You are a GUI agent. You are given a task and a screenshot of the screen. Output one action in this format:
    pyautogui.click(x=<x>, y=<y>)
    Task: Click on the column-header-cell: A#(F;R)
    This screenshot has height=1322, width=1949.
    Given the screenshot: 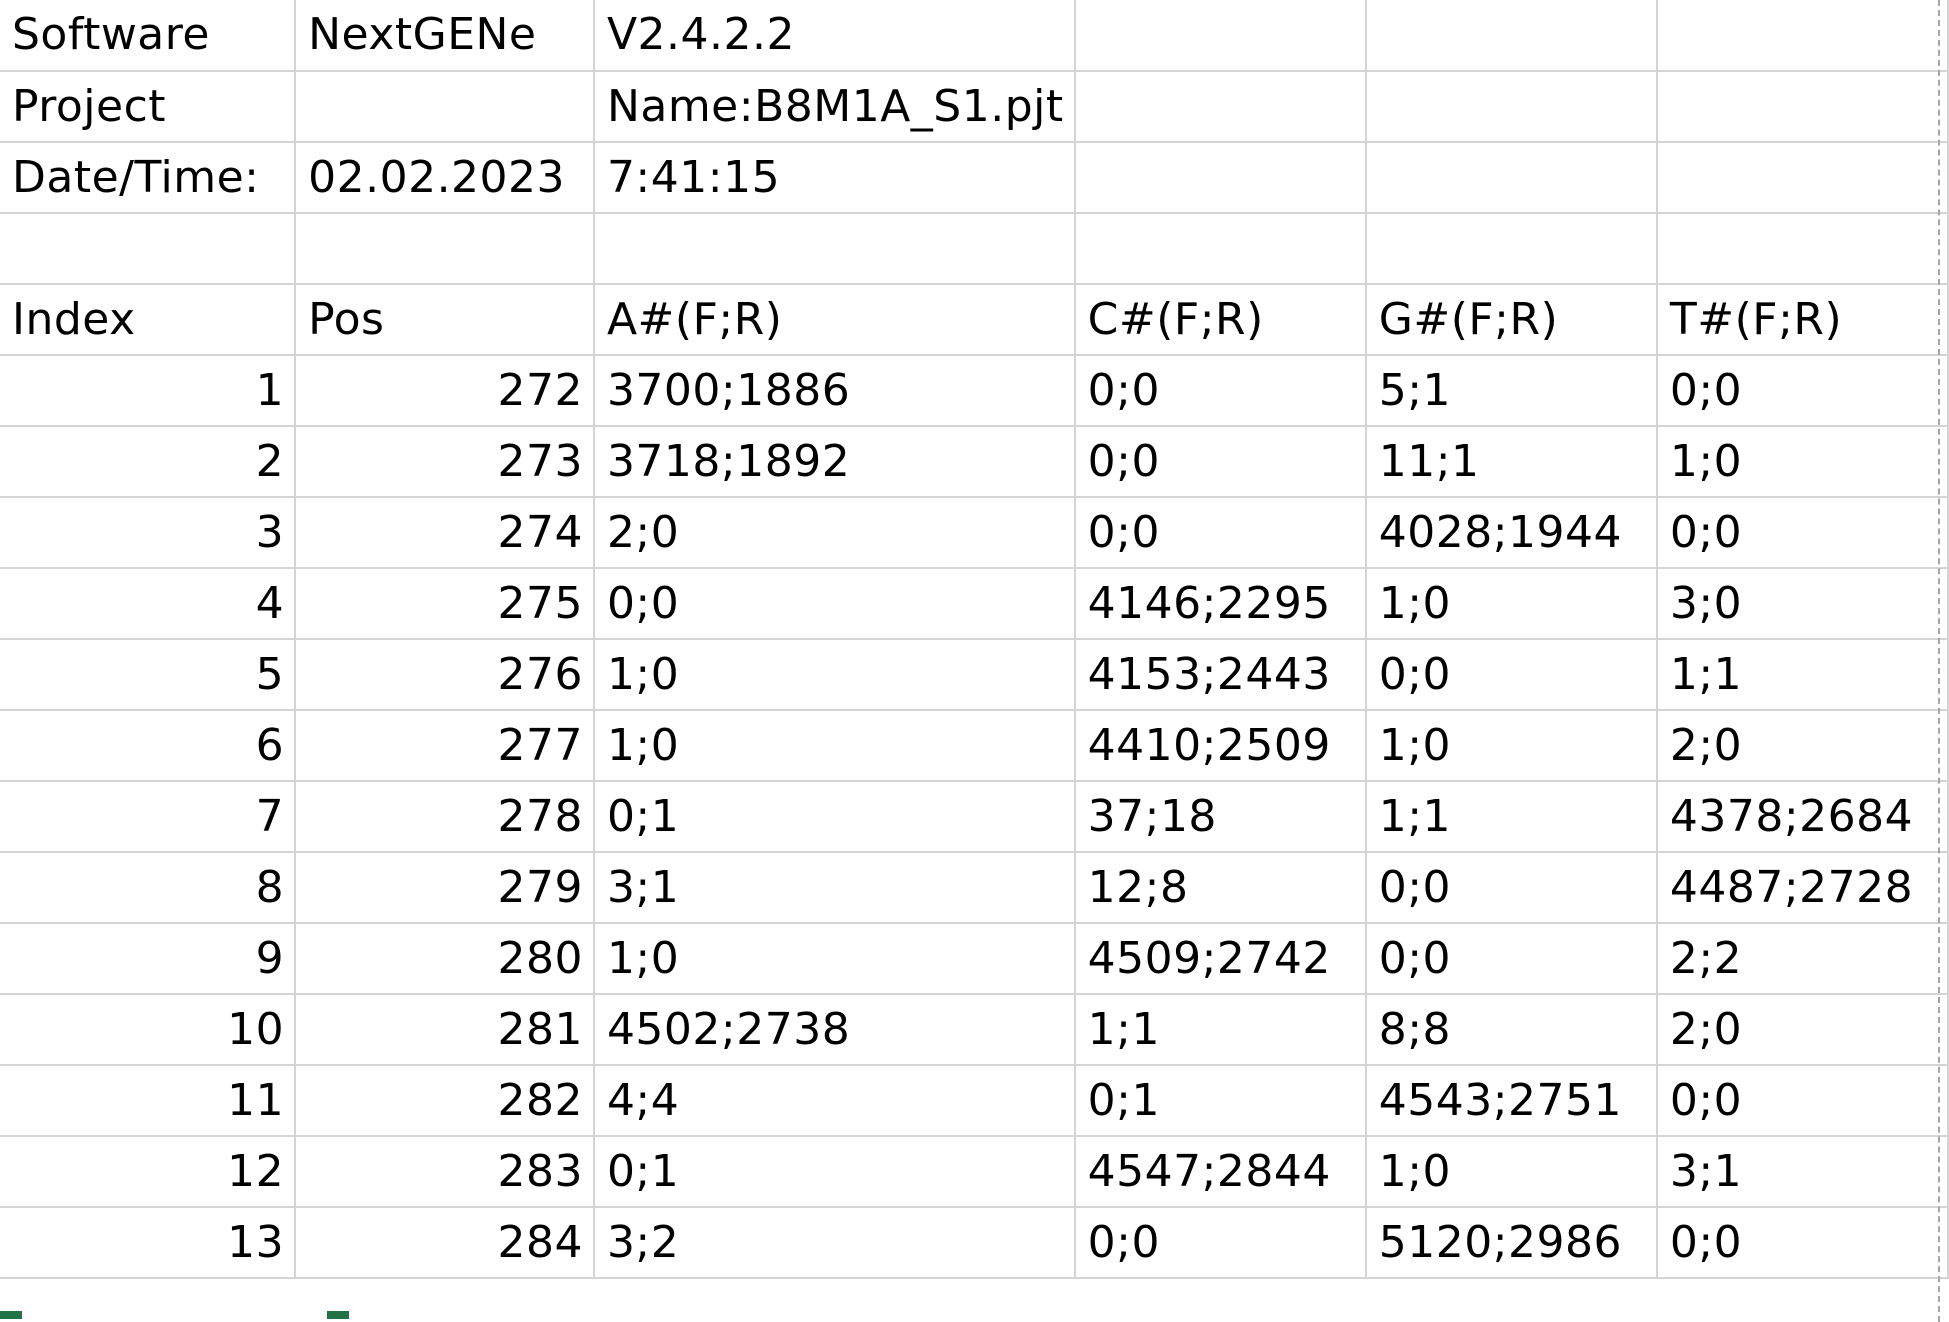 What is the action you would take?
    pyautogui.click(x=834, y=320)
    